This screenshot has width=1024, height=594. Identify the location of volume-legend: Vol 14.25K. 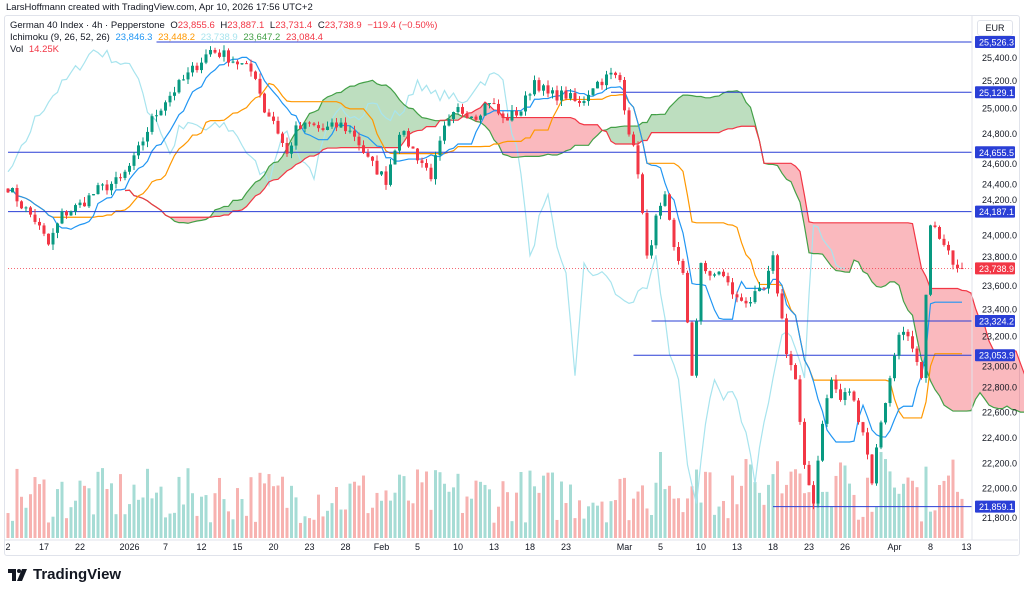
(36, 49).